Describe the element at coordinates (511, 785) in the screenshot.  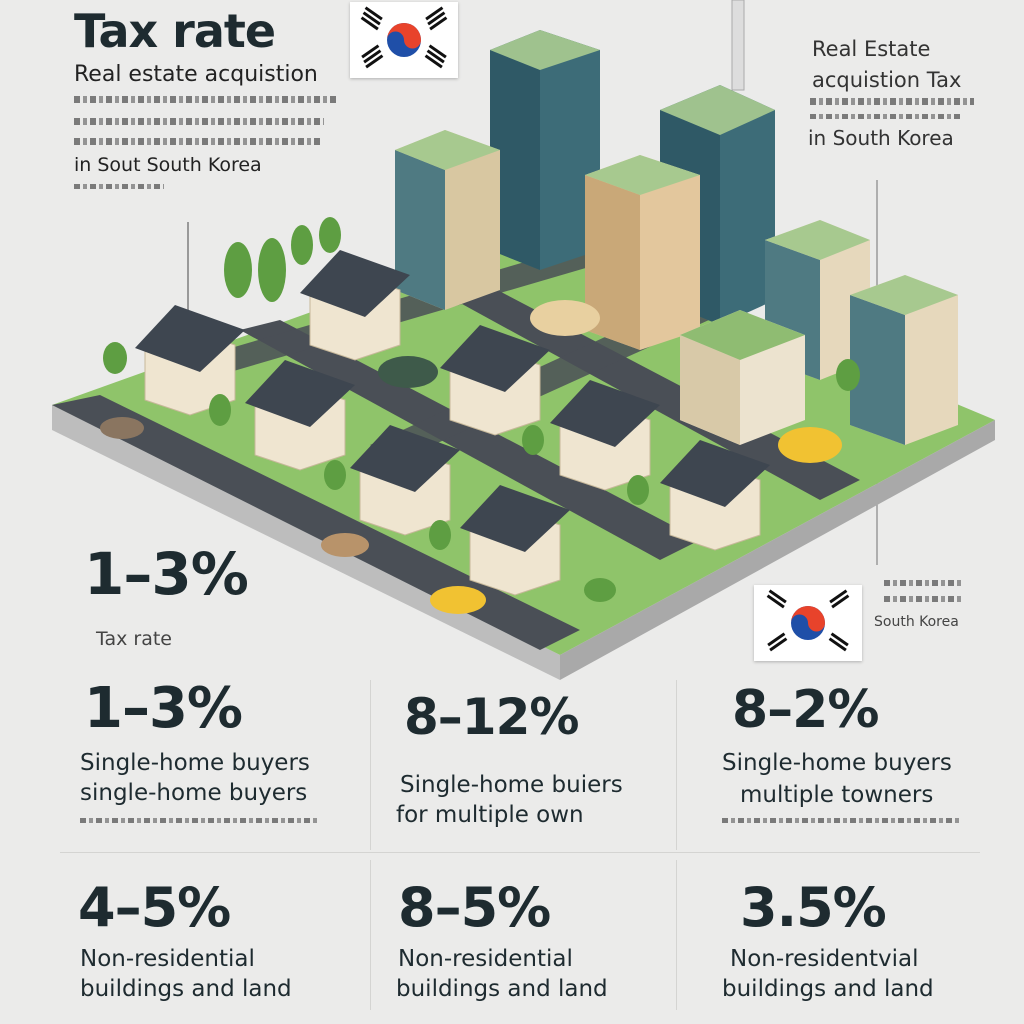
I see `rate-caption-line1: Single-home buiers` at that location.